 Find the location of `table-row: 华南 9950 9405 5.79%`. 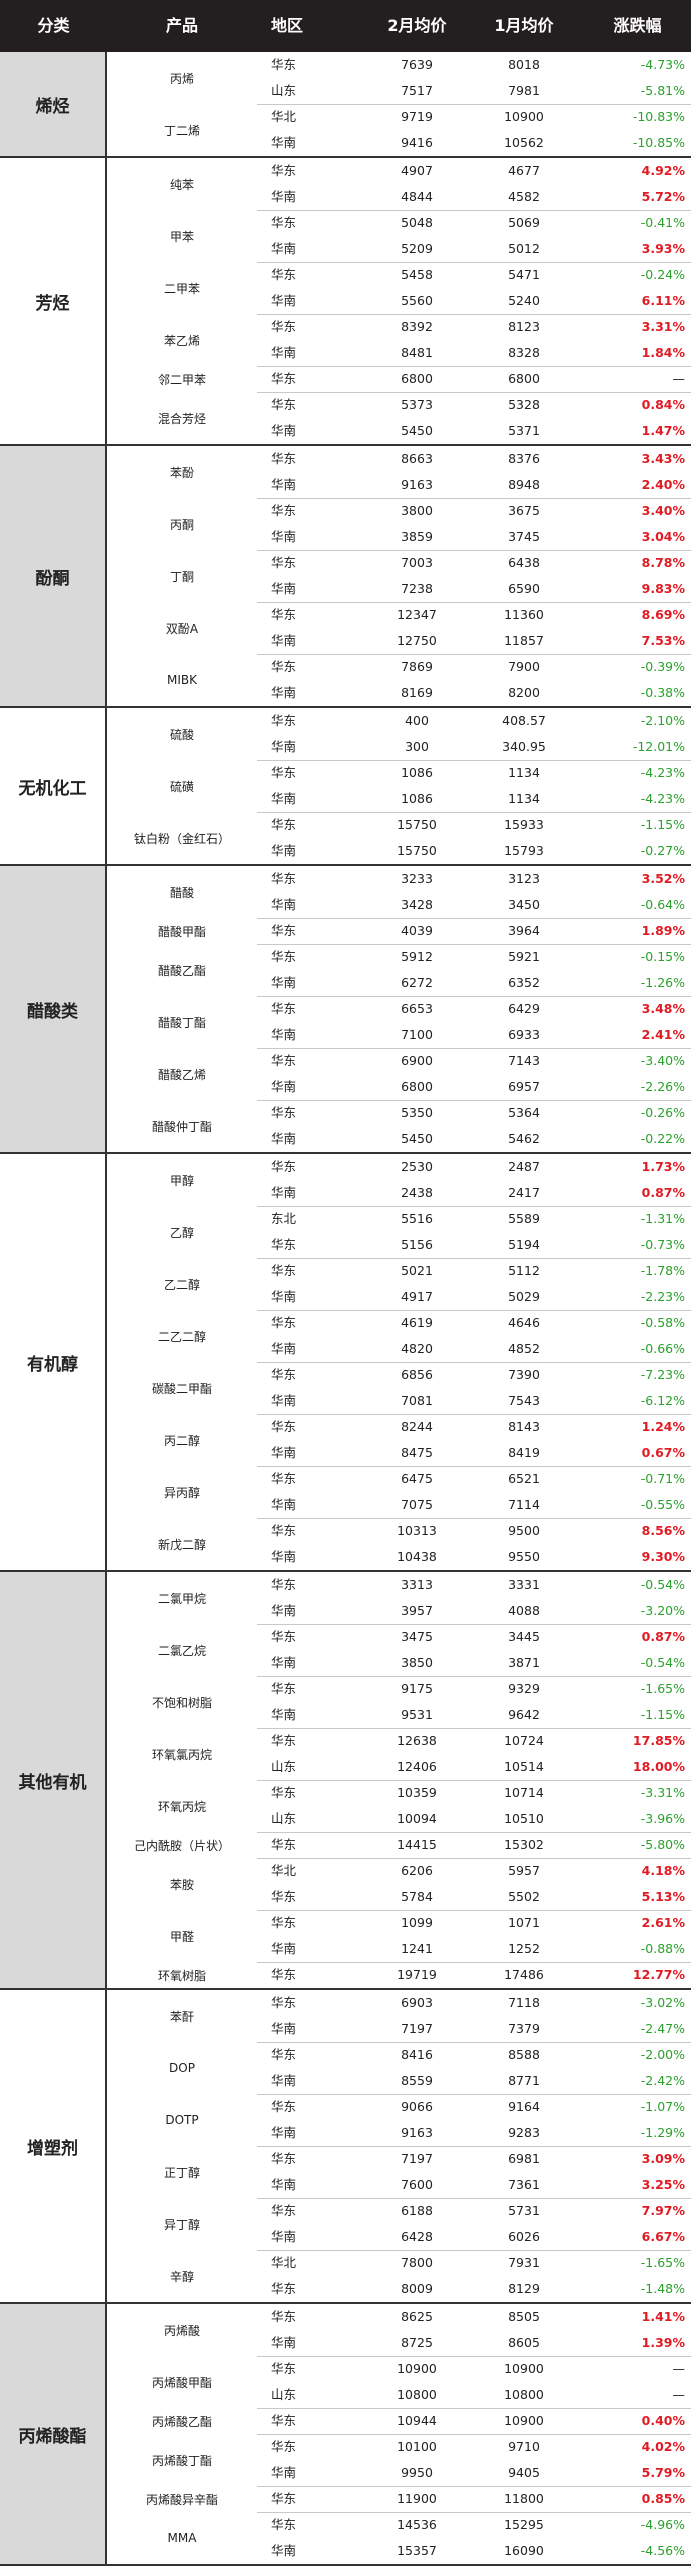

table-row: 华南 9950 9405 5.79% is located at coordinates (474, 2473).